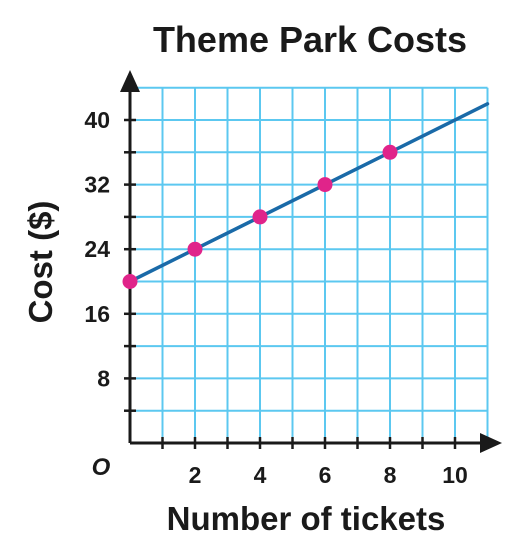 The image size is (519, 550). What do you see at coordinates (455, 475) in the screenshot?
I see `x-tick-label: 10` at bounding box center [455, 475].